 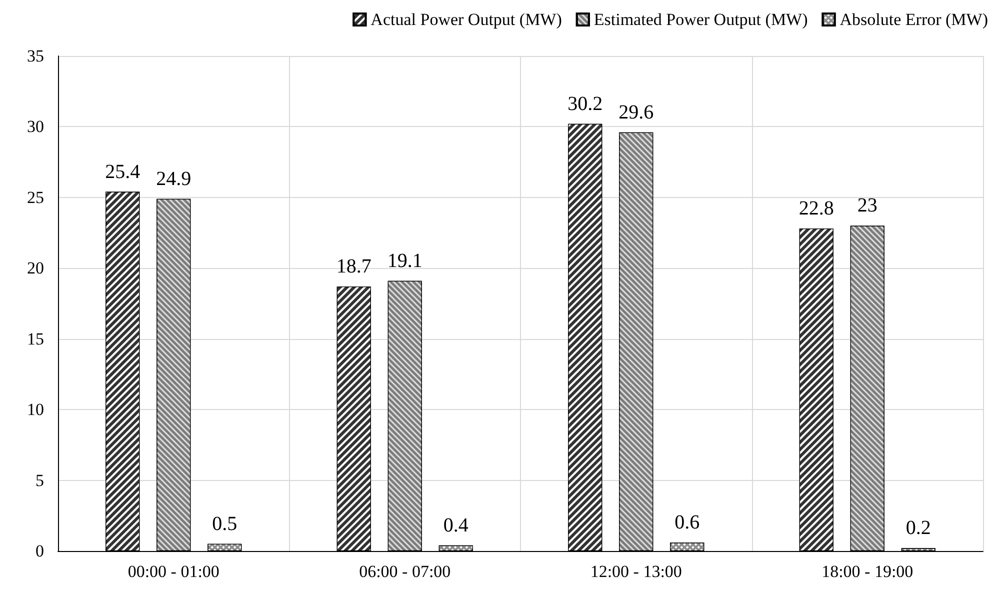 What do you see at coordinates (466, 19) in the screenshot?
I see `legend-label: Actual Power Output (MW)` at bounding box center [466, 19].